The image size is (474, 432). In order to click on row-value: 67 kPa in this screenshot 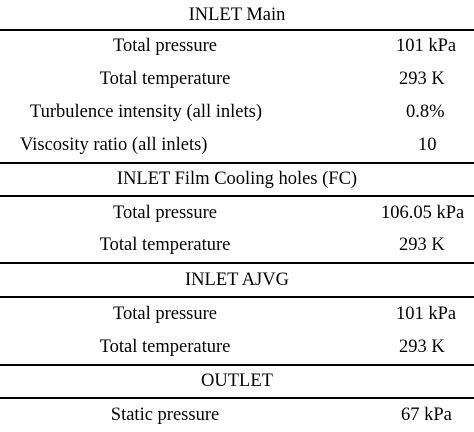, I will do `click(426, 415)`.